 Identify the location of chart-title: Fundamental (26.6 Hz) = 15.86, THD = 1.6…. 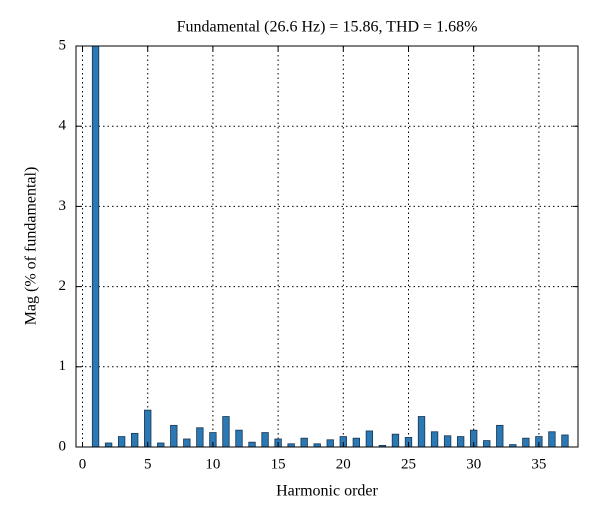
(327, 27).